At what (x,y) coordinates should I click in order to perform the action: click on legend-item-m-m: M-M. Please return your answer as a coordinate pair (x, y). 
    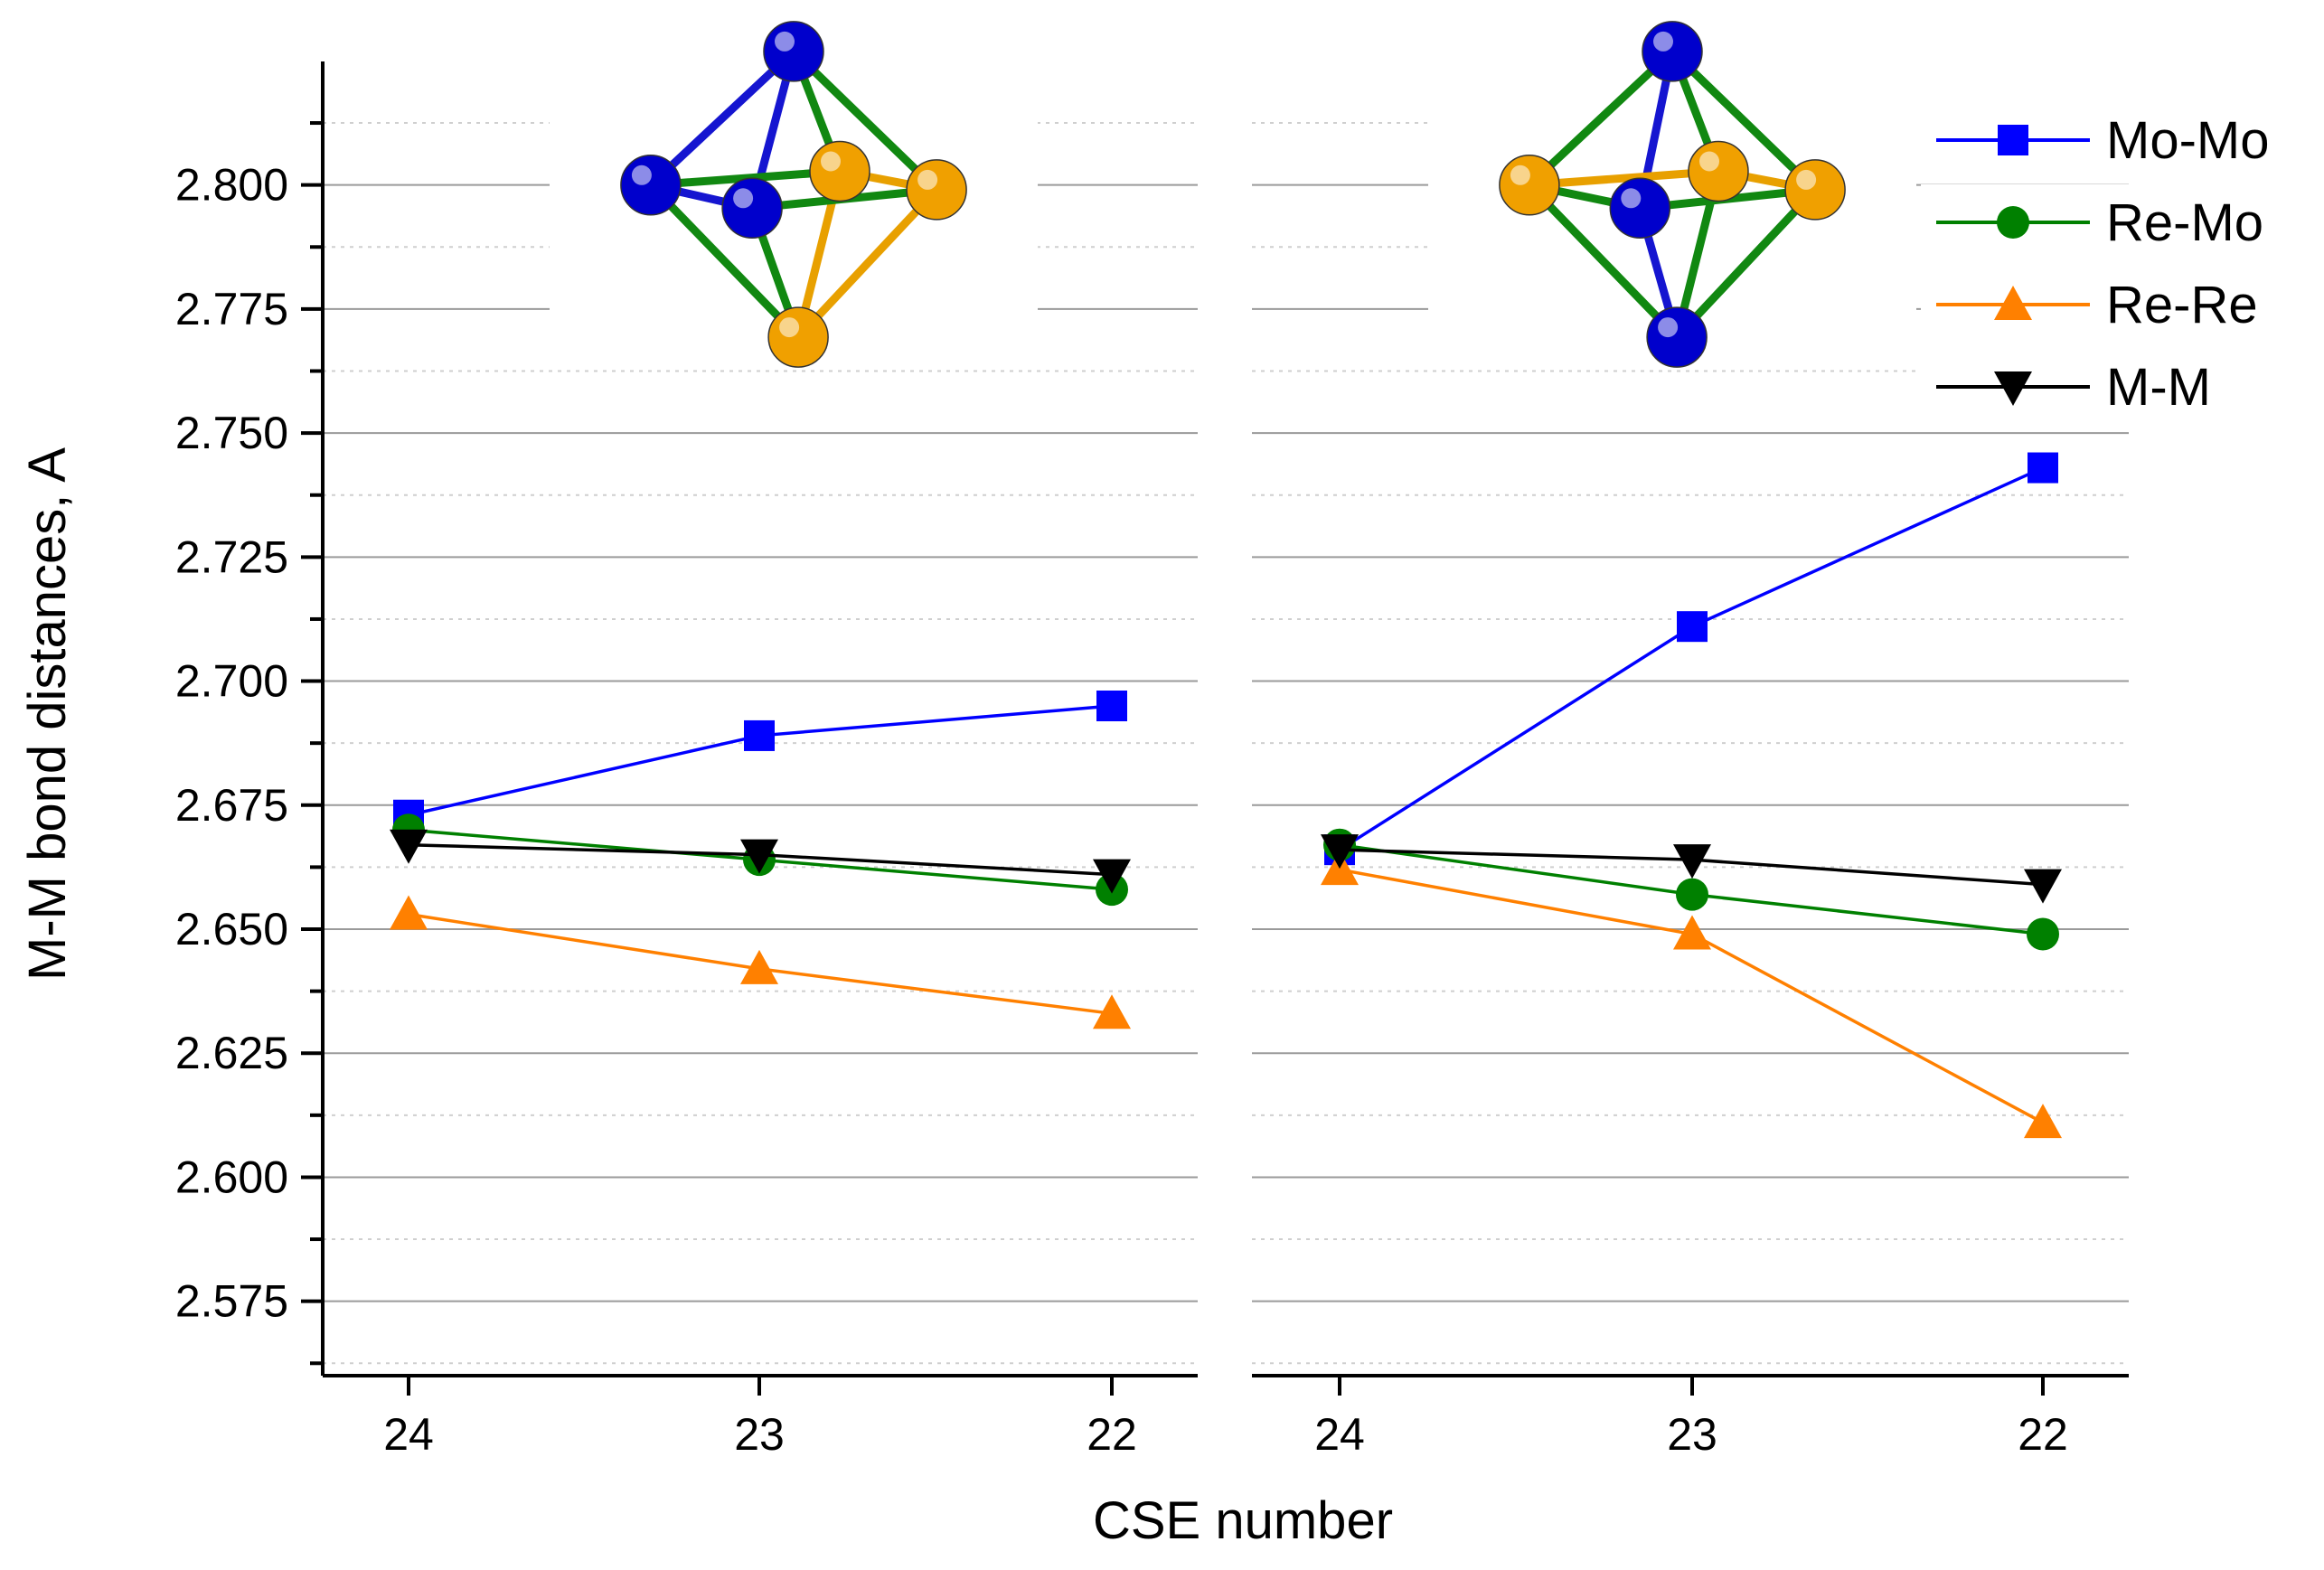
    Looking at the image, I should click on (2120, 387).